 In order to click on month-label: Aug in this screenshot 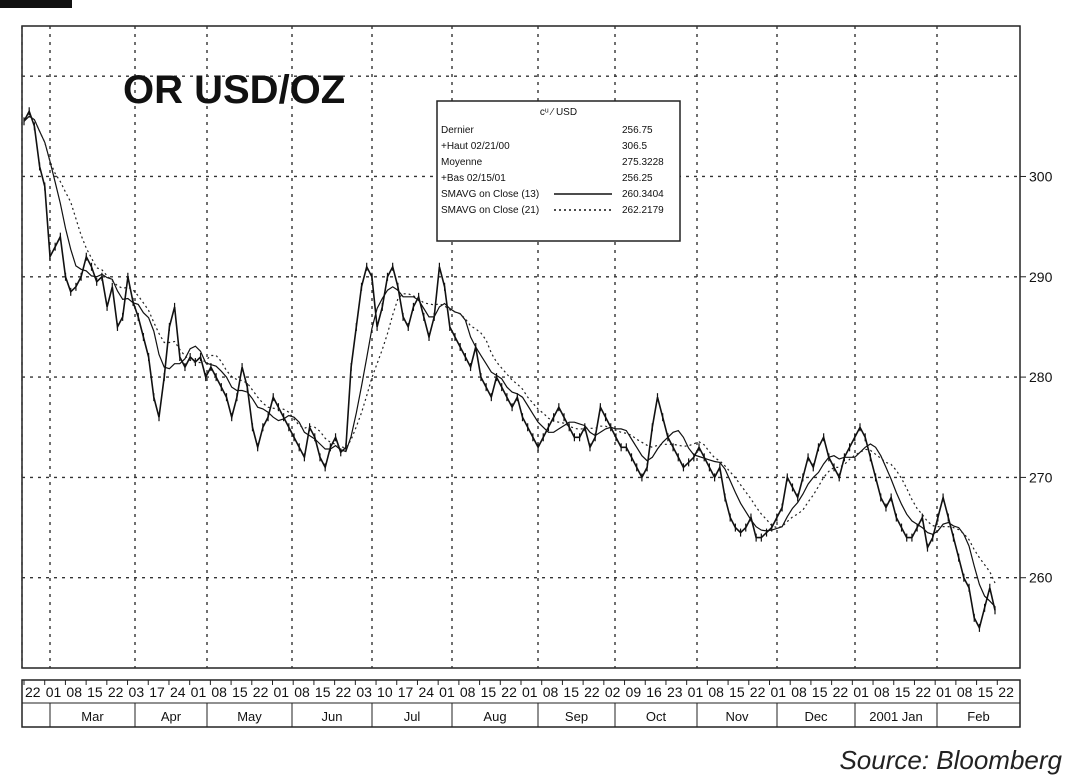, I will do `click(494, 716)`.